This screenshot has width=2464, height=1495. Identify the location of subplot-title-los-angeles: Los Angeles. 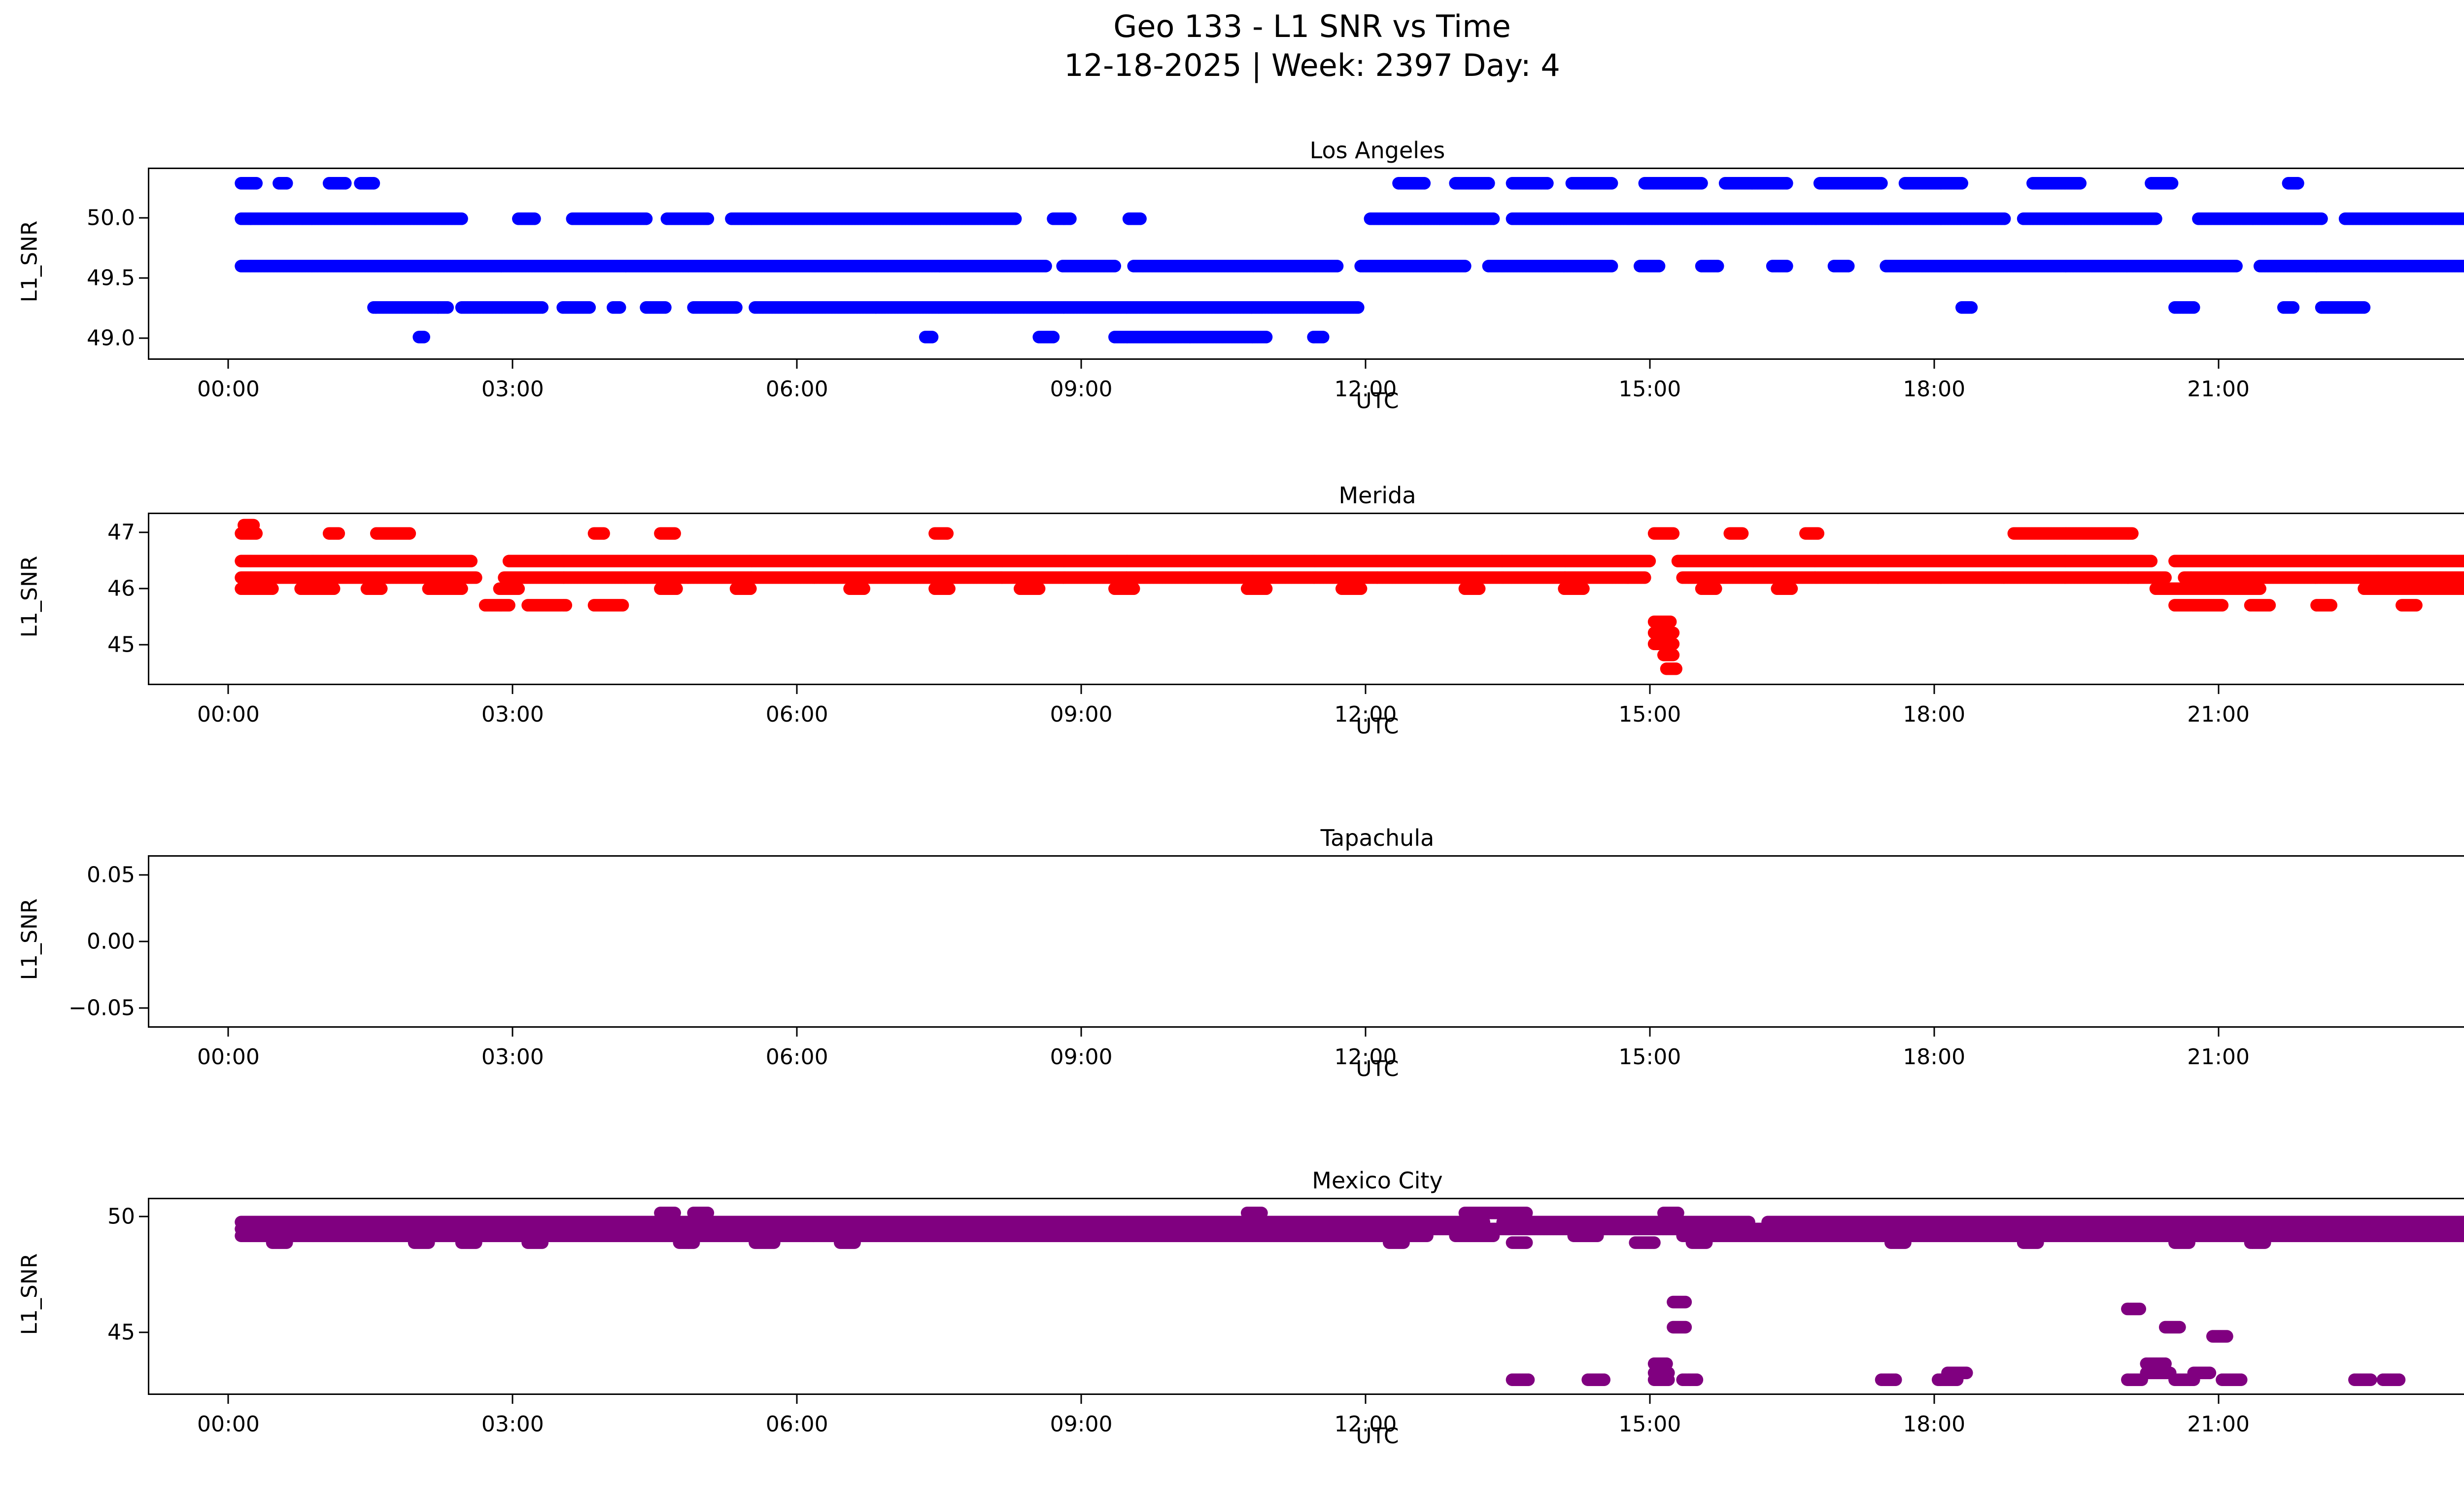
(1377, 150).